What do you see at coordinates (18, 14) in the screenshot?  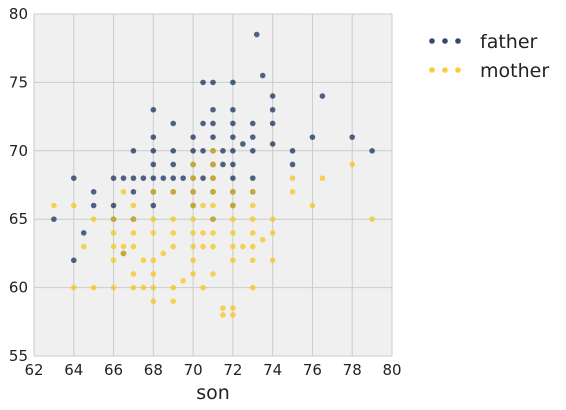 I see `y-tick-label: 80` at bounding box center [18, 14].